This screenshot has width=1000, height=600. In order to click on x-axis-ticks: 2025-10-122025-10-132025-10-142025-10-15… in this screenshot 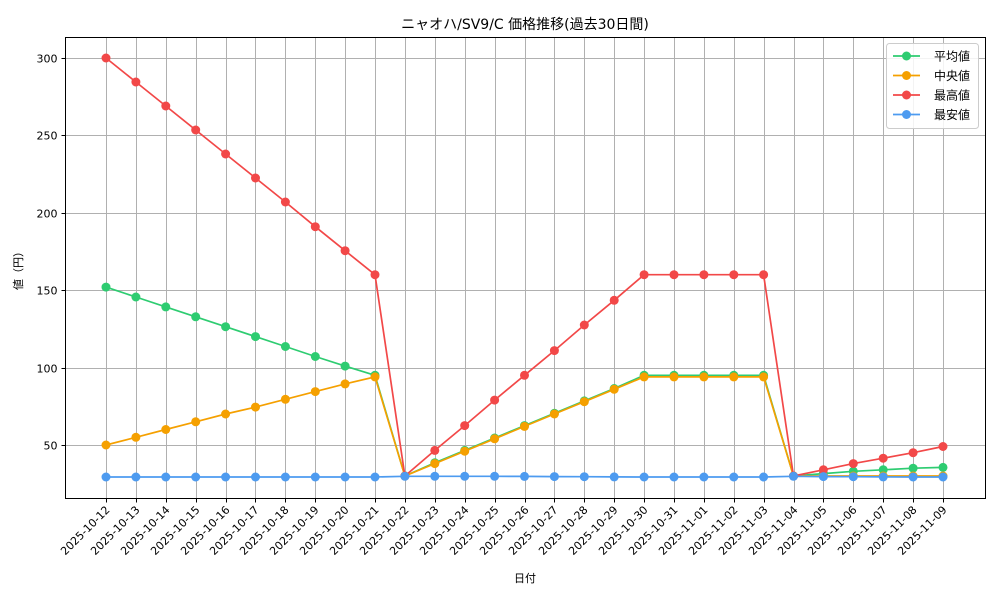, I will do `click(504, 528)`.